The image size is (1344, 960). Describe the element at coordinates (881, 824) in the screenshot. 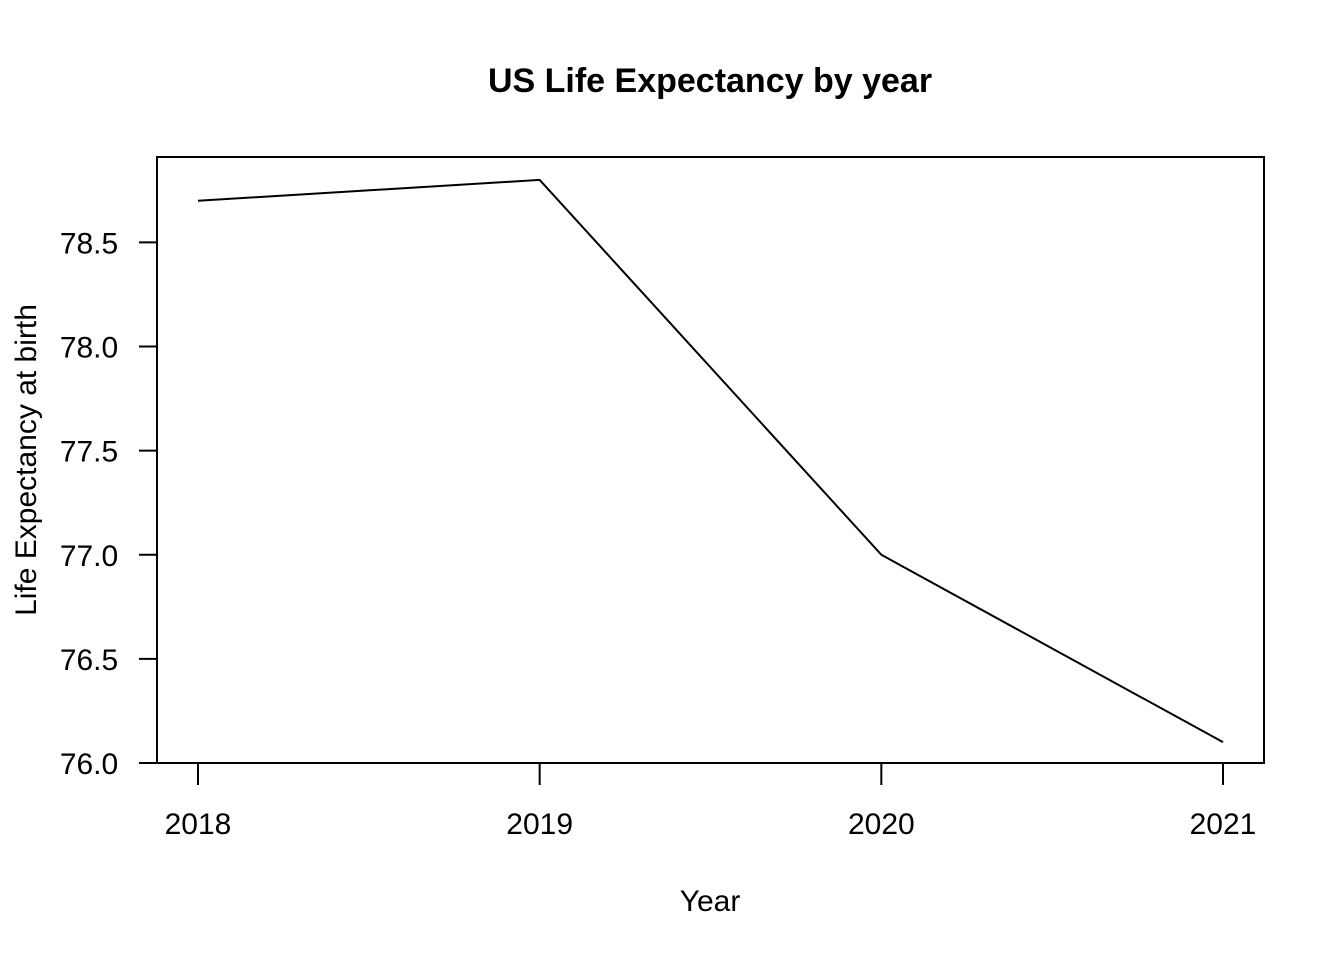

I see `x-tick-label: 2020` at that location.